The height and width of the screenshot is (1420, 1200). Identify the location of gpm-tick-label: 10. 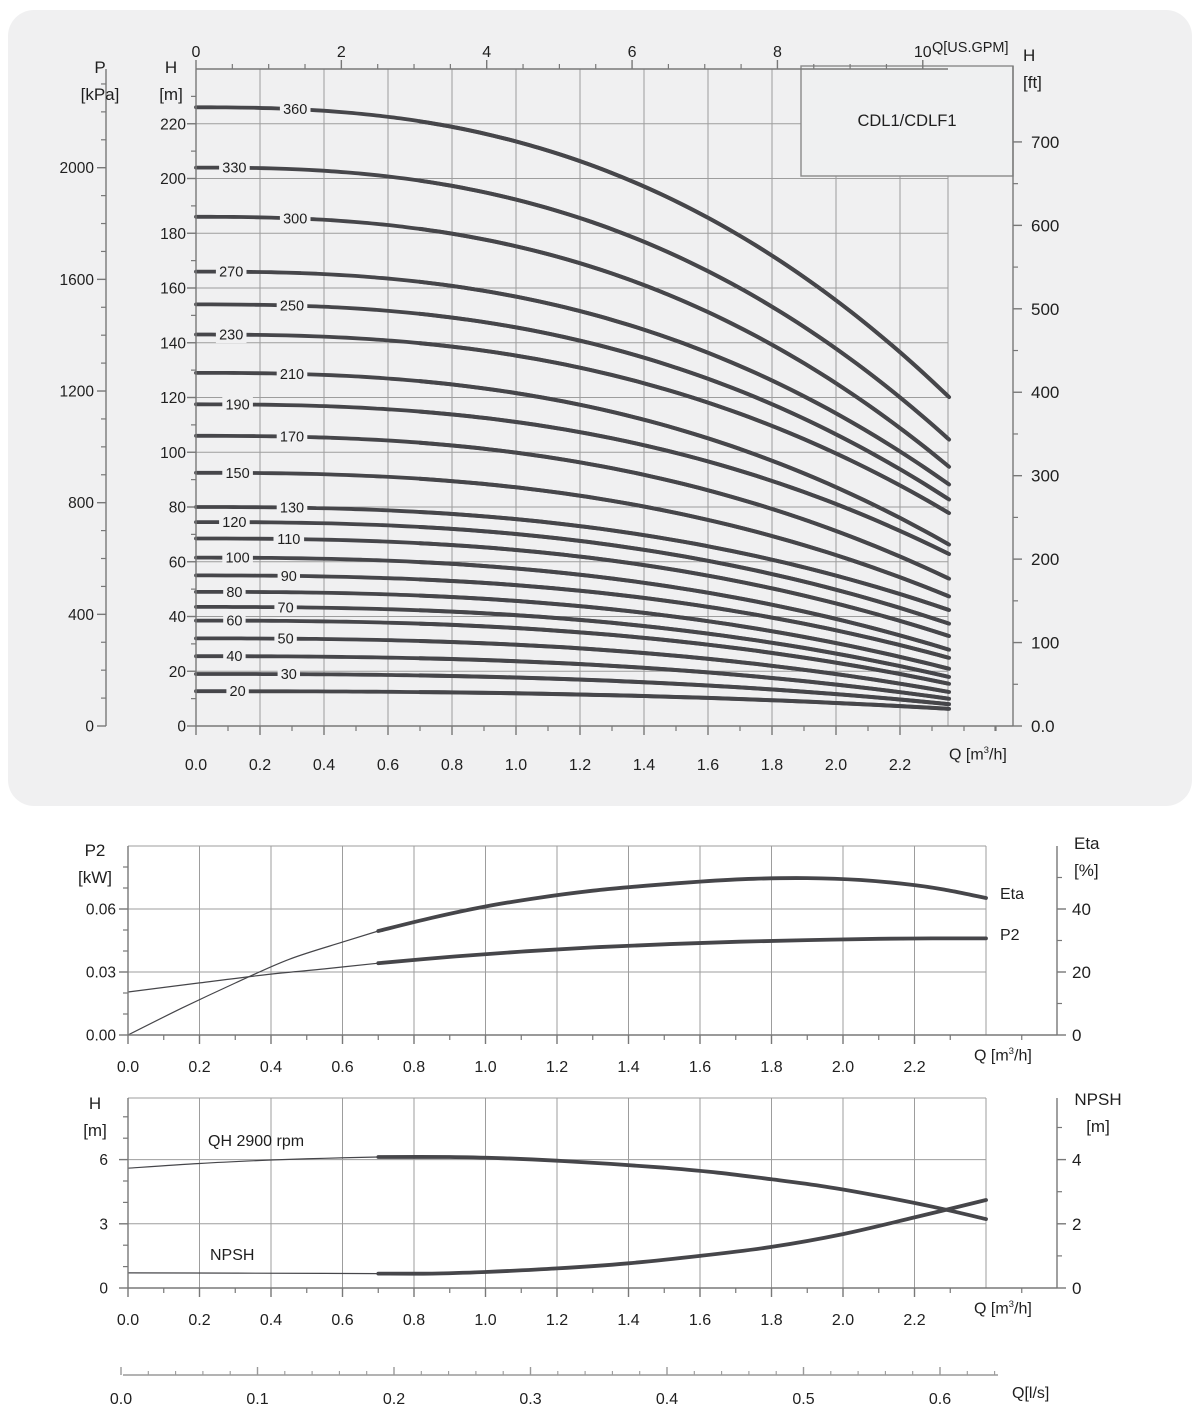
(923, 52).